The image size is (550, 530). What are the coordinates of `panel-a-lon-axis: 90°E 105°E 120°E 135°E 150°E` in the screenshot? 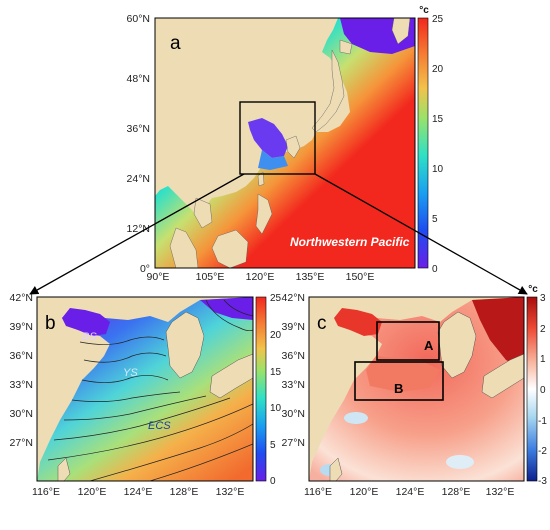 It's located at (261, 277).